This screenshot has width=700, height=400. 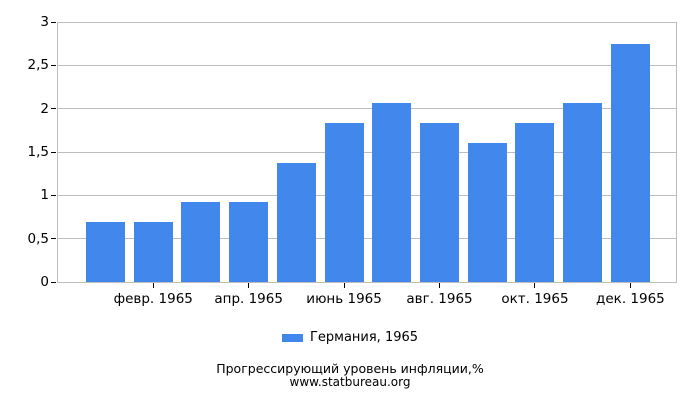 I want to click on plot-right-border, so click(x=676, y=152).